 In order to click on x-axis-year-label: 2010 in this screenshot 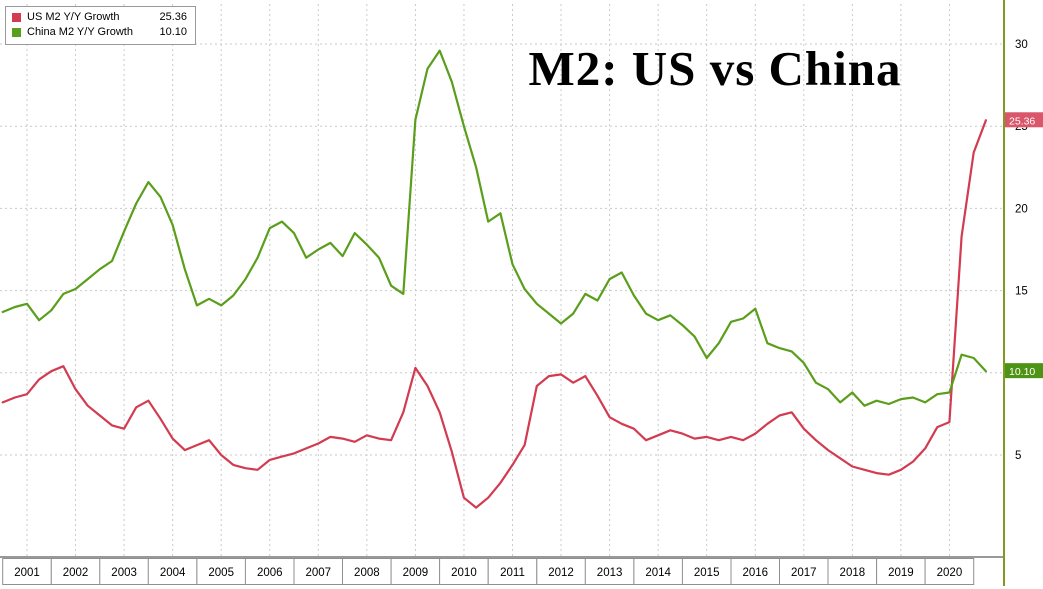, I will do `click(464, 573)`.